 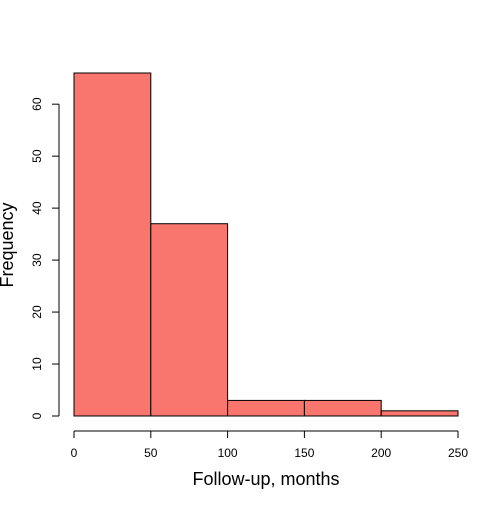 I want to click on y-tick-label-1: 10, so click(x=37, y=364).